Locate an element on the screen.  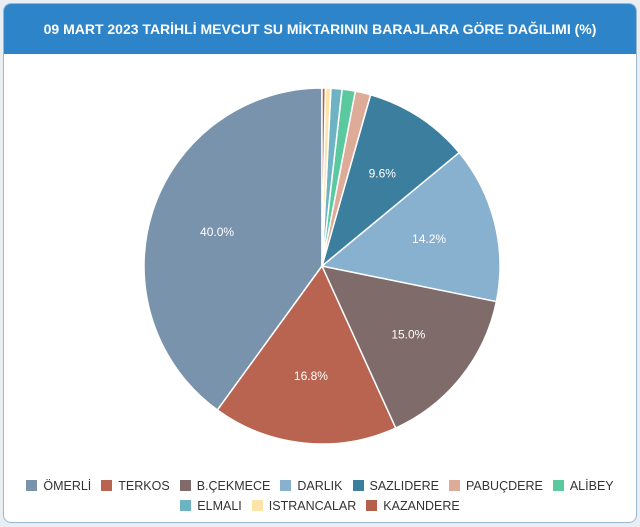
data-label: 15.0% is located at coordinates (408, 335).